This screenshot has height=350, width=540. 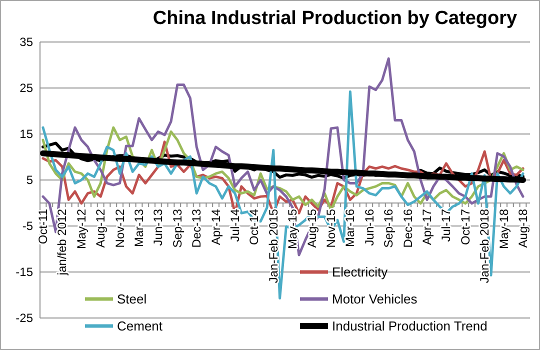 What do you see at coordinates (485, 246) in the screenshot?
I see `x-tick-label: Jan-Feb 2018` at bounding box center [485, 246].